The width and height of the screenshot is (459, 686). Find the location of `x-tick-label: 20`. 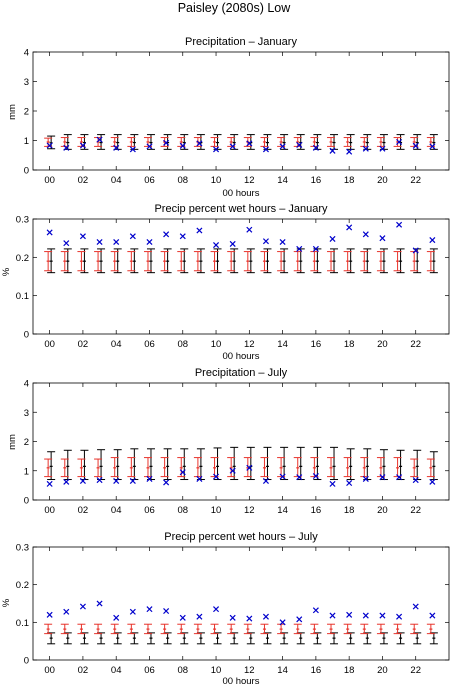

x-tick-label: 20 is located at coordinates (382, 670).